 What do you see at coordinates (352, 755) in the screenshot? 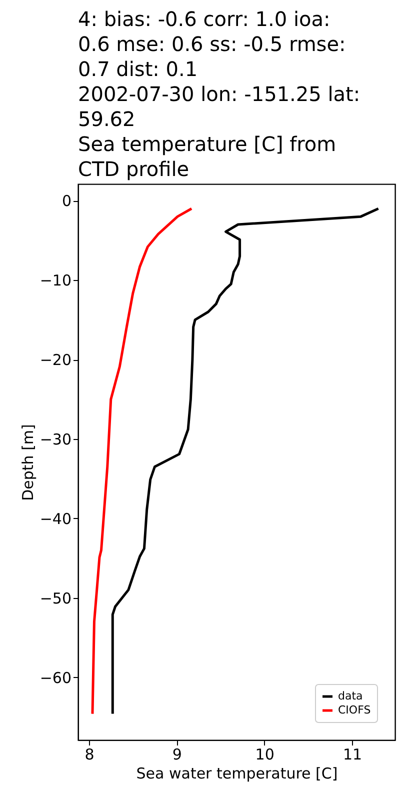
I see `x-tick-label: 11` at bounding box center [352, 755].